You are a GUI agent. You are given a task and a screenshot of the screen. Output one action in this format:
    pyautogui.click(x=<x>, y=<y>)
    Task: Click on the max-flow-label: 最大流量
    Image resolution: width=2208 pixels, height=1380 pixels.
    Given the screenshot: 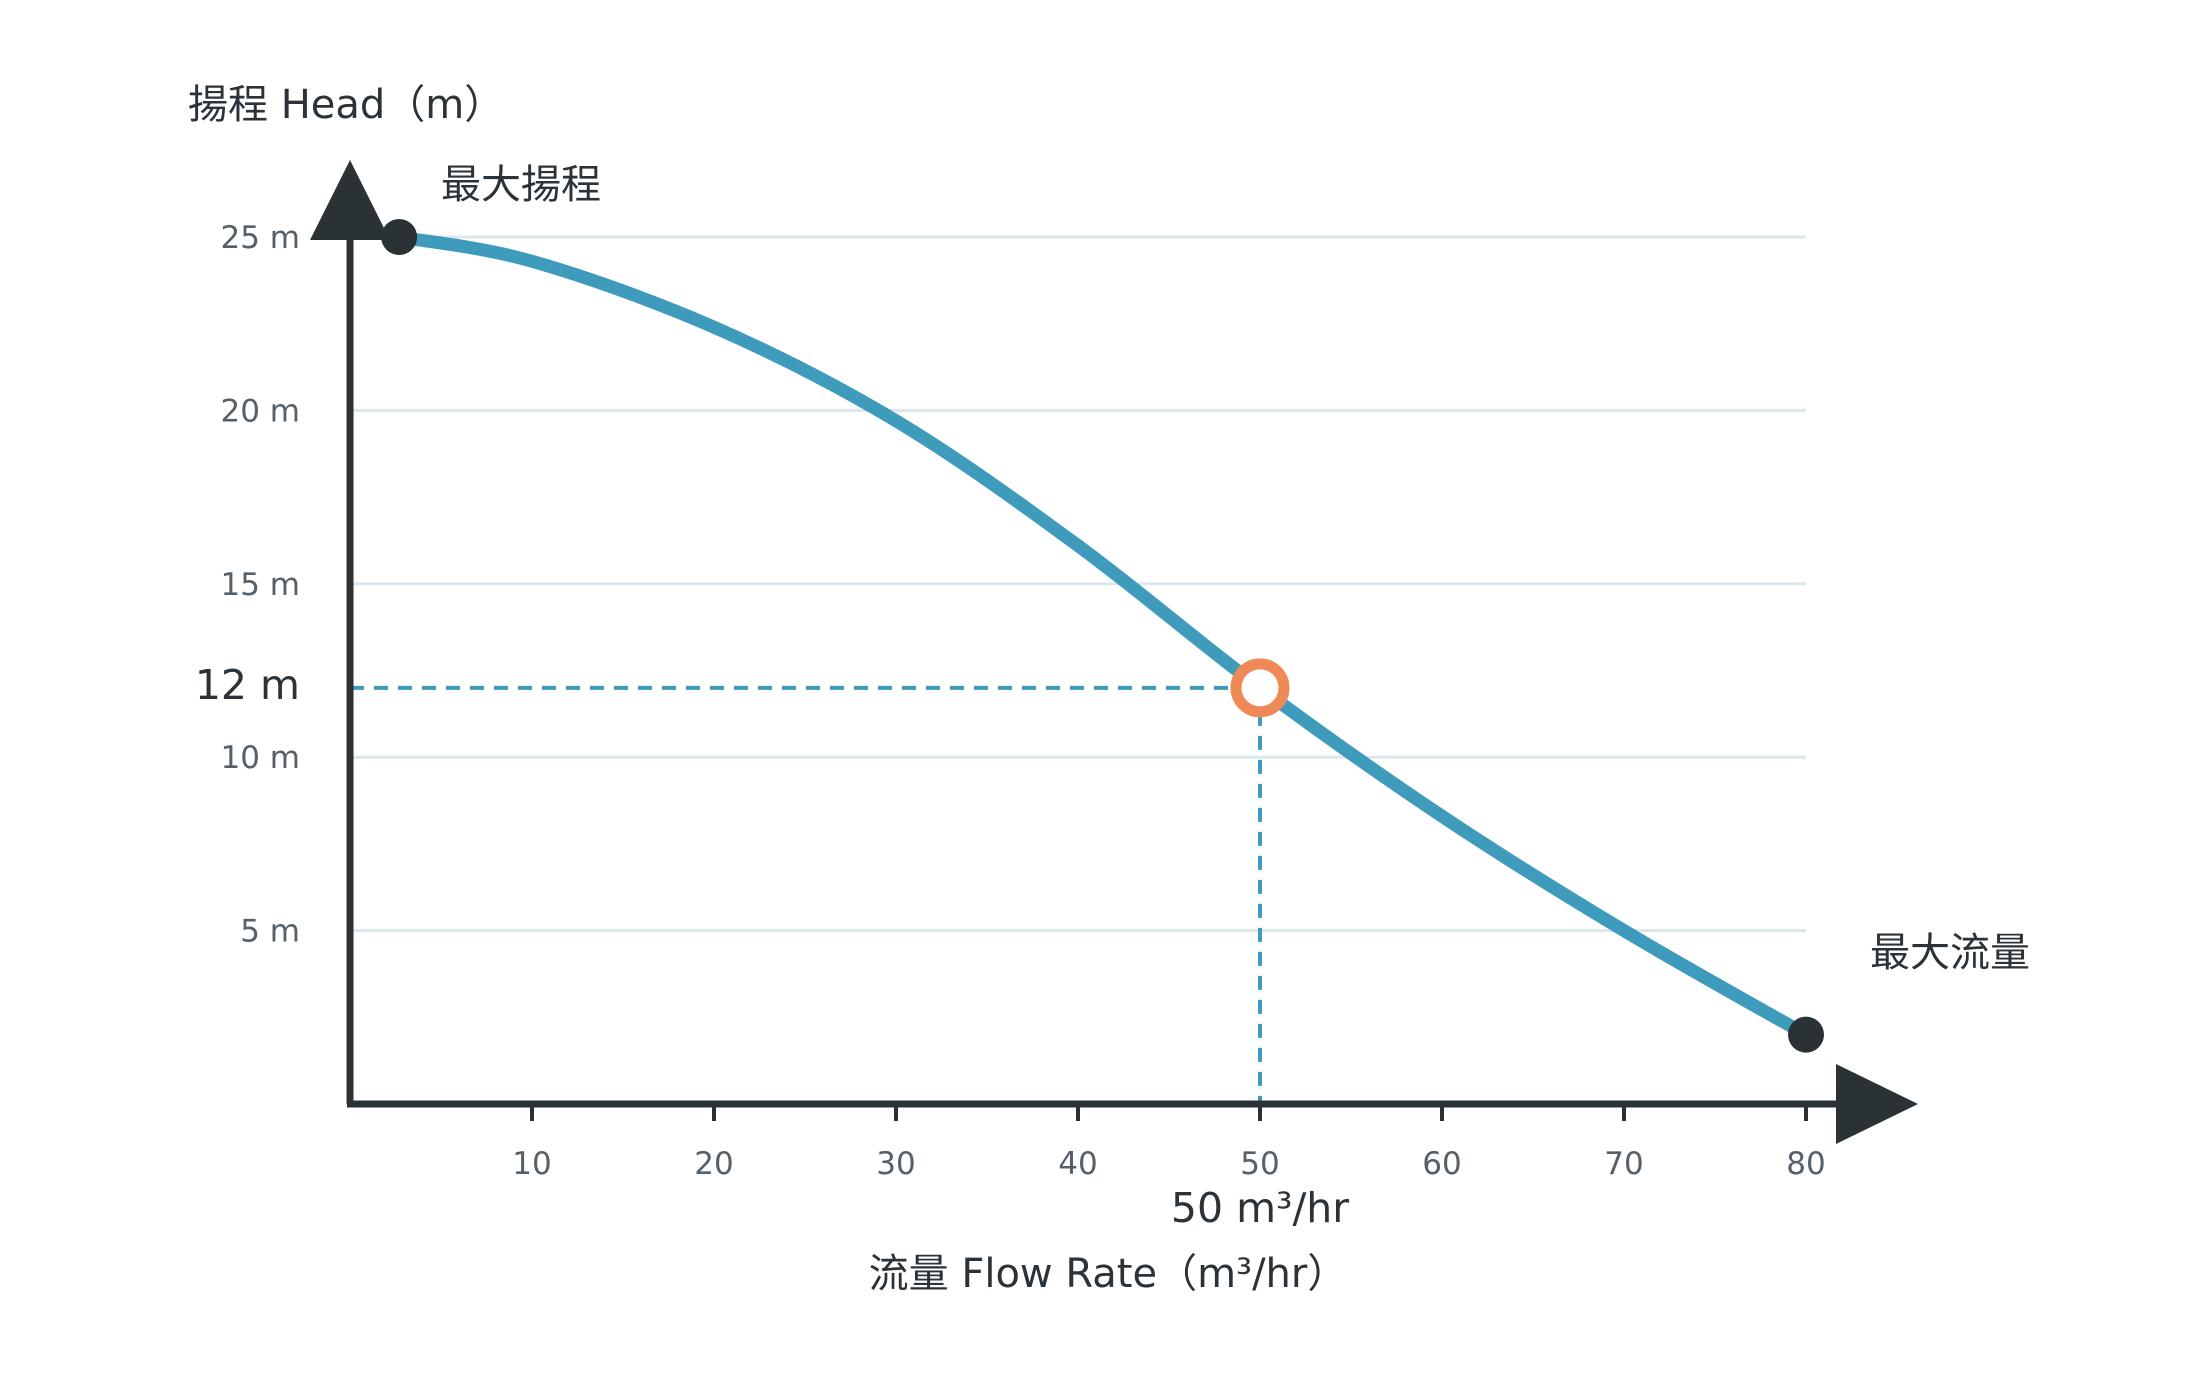 What is the action you would take?
    pyautogui.click(x=1950, y=953)
    